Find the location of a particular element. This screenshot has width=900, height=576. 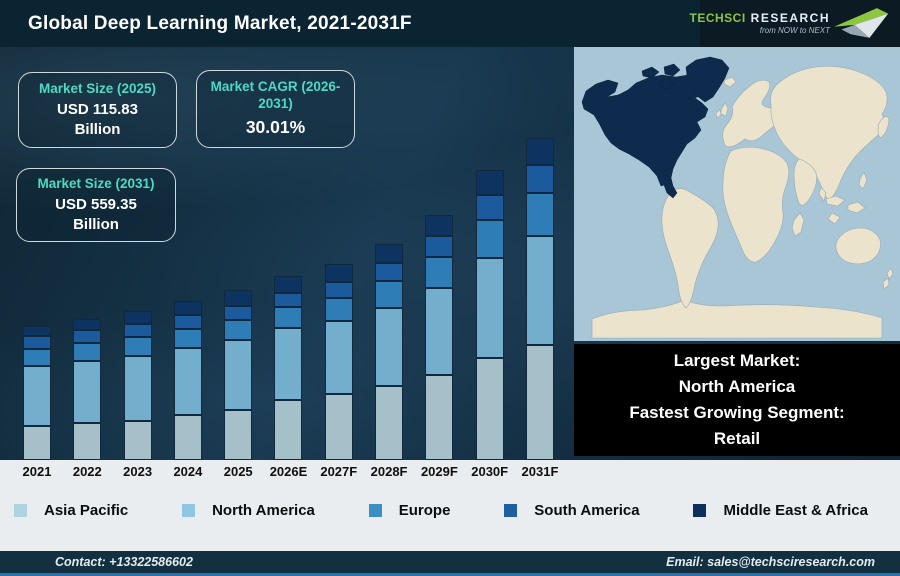

island-japan is located at coordinates (883, 127).